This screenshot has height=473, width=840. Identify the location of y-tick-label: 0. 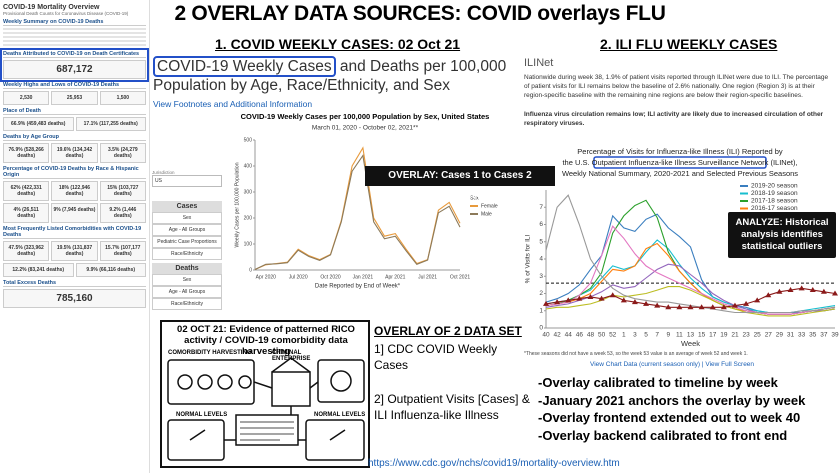
(541, 328).